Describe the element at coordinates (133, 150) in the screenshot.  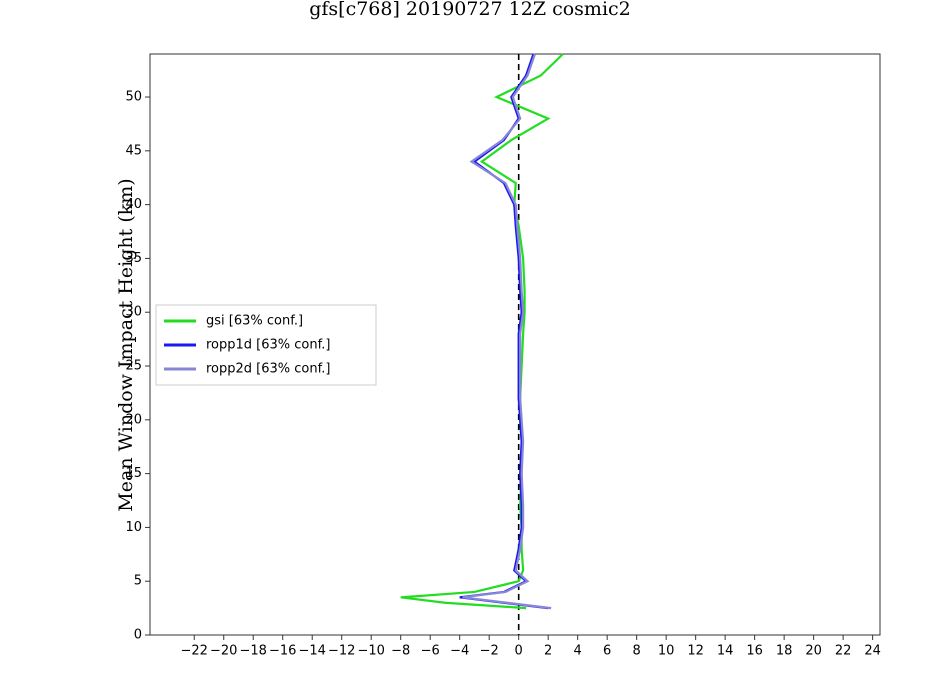
I see `y-tick-label: 45` at that location.